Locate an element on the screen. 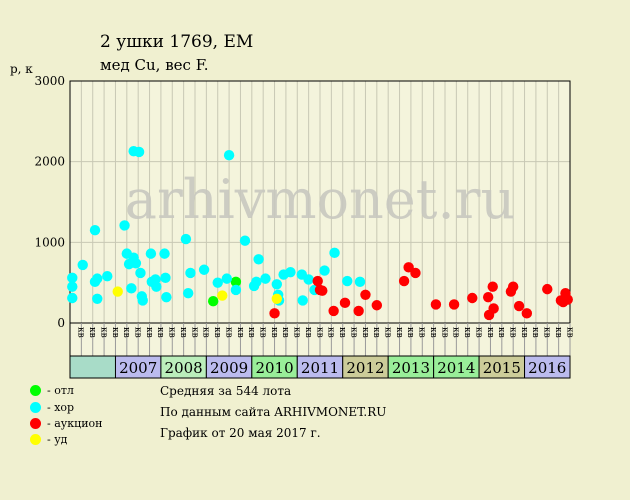 Image resolution: width=630 pixels, height=500 pixels. legend-item-good: - хор is located at coordinates (52, 407).